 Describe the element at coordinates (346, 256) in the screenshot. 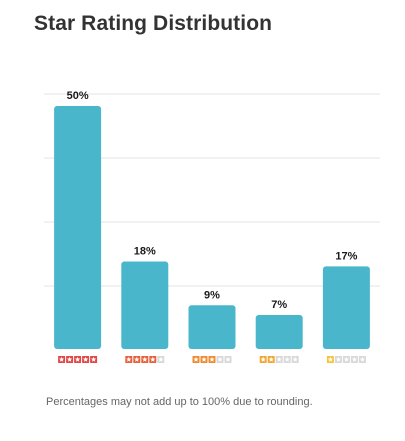

I see `bar-value-label: 17%` at that location.